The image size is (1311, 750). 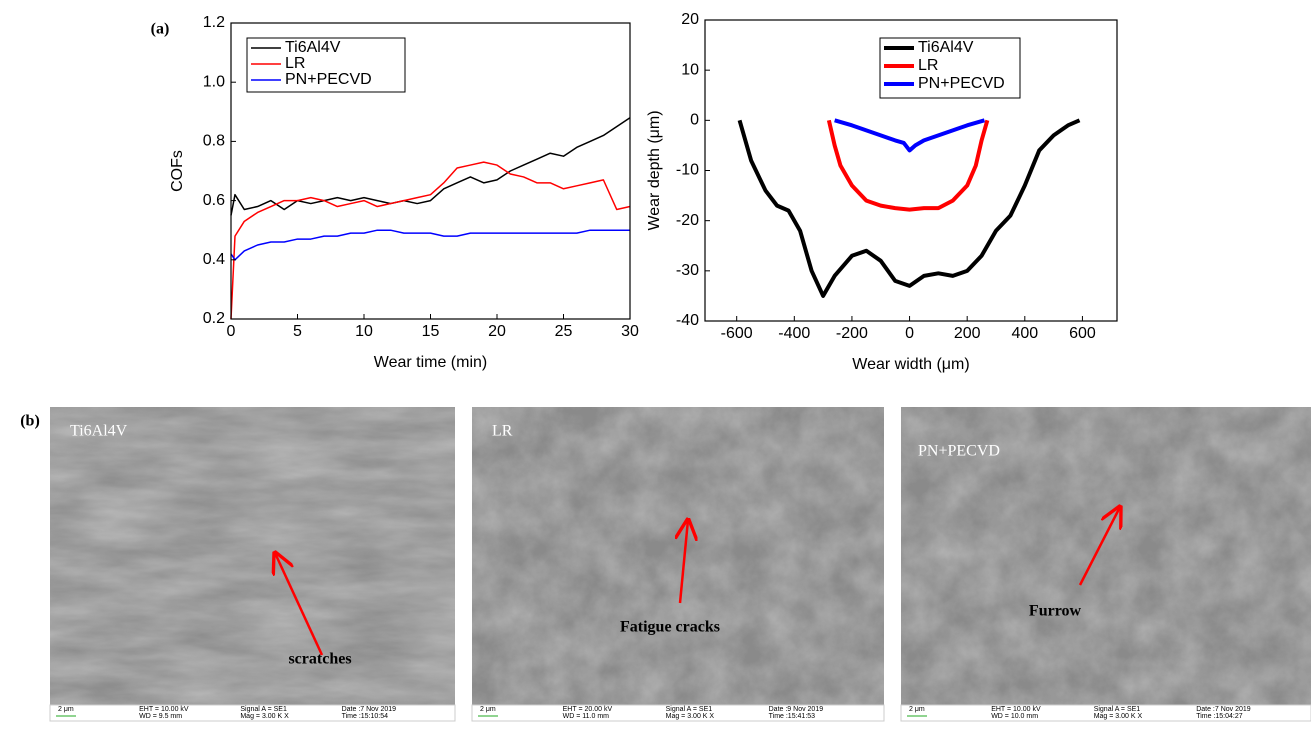 I want to click on info-text: Time :15:04:27, so click(x=1219, y=716).